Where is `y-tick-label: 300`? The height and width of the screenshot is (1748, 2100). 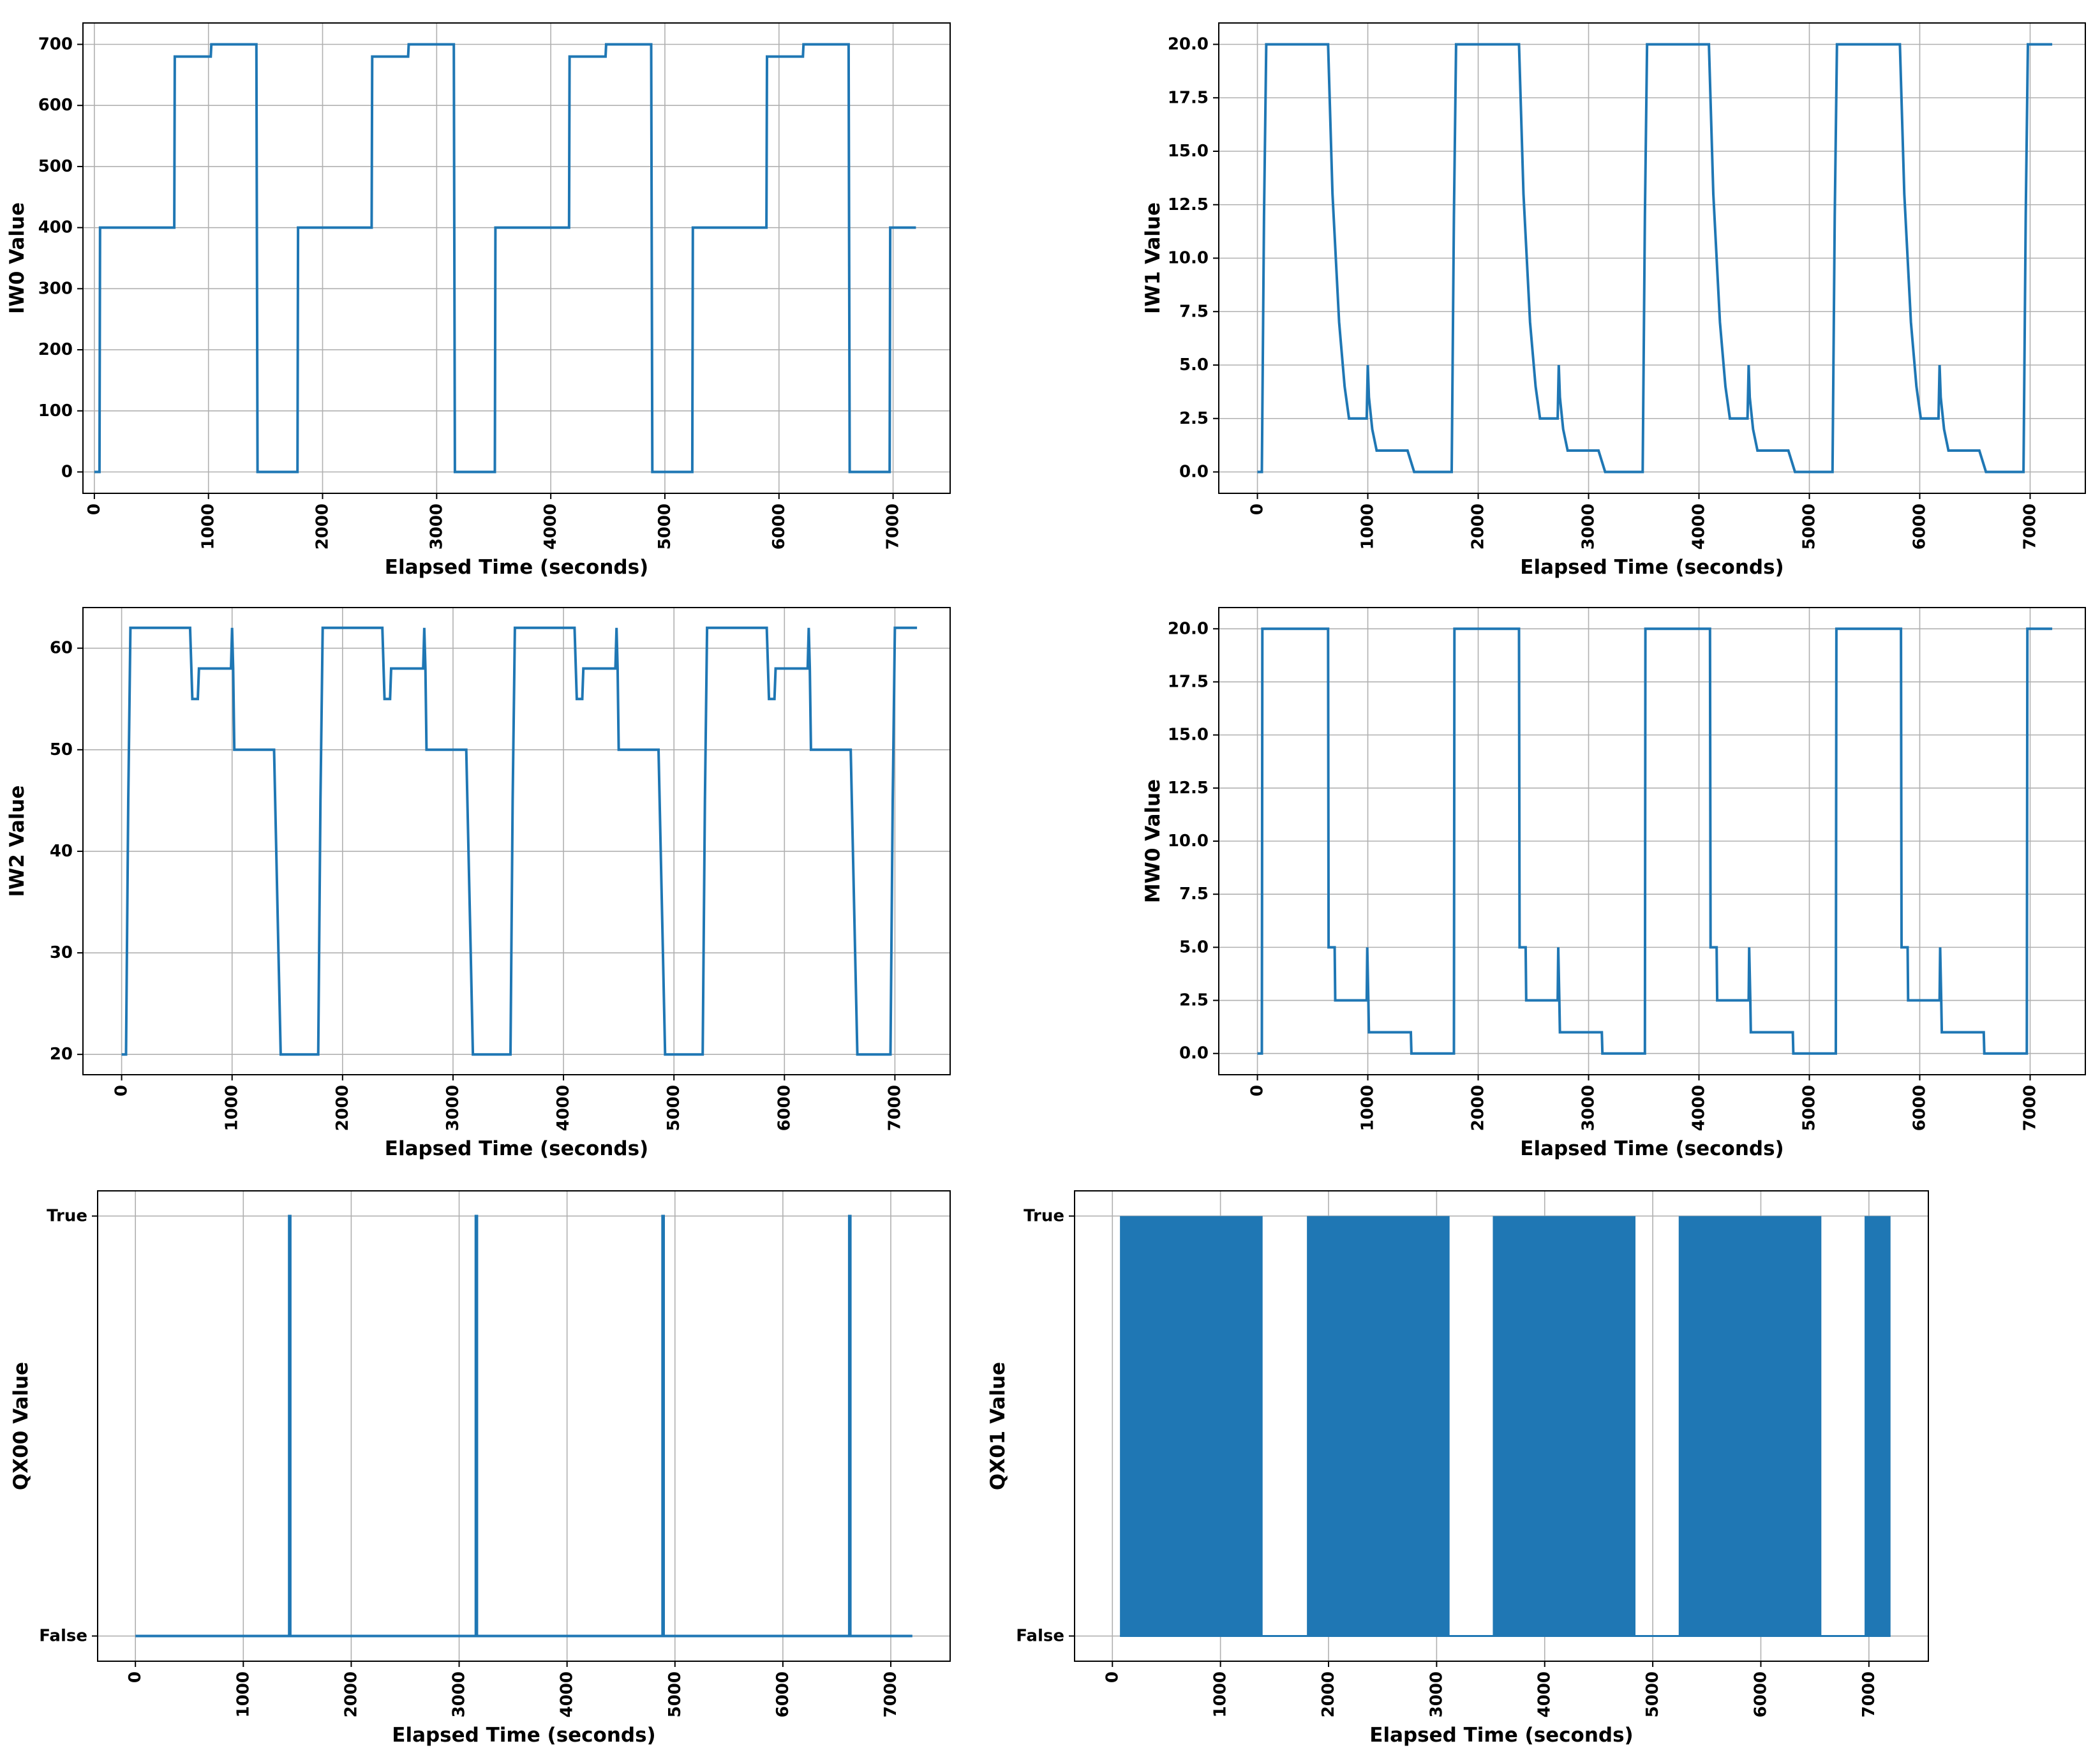 y-tick-label: 300 is located at coordinates (55, 288).